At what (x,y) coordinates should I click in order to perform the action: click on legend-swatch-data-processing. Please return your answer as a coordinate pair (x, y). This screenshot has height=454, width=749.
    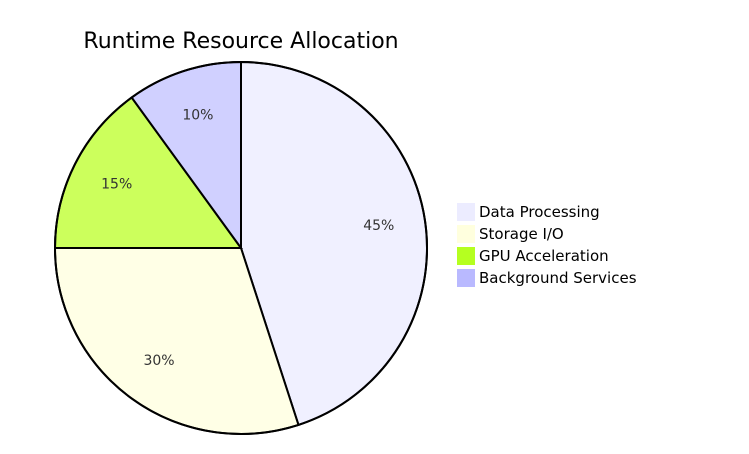
    Looking at the image, I should click on (466, 212).